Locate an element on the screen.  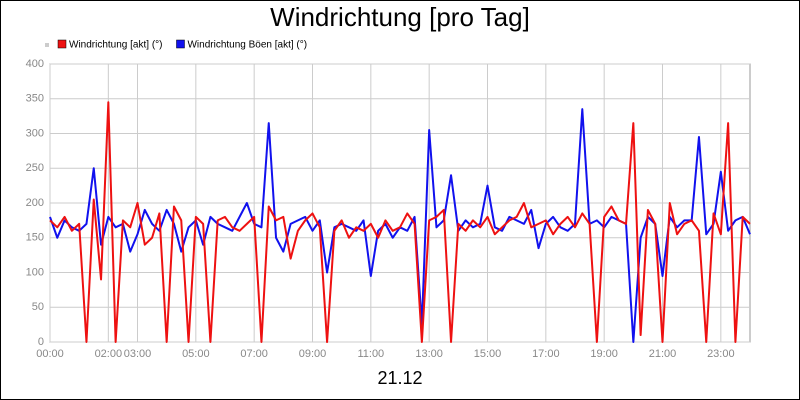
x-tick-label: 07:00 is located at coordinates (254, 354).